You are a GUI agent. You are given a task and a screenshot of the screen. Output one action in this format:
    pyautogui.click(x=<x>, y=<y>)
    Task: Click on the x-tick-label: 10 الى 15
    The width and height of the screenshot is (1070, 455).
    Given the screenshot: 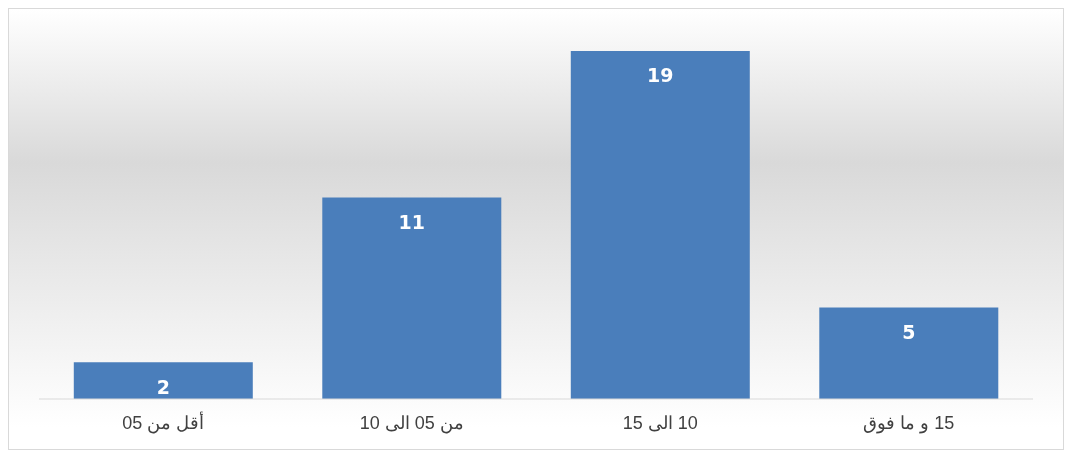 What is the action you would take?
    pyautogui.click(x=660, y=423)
    